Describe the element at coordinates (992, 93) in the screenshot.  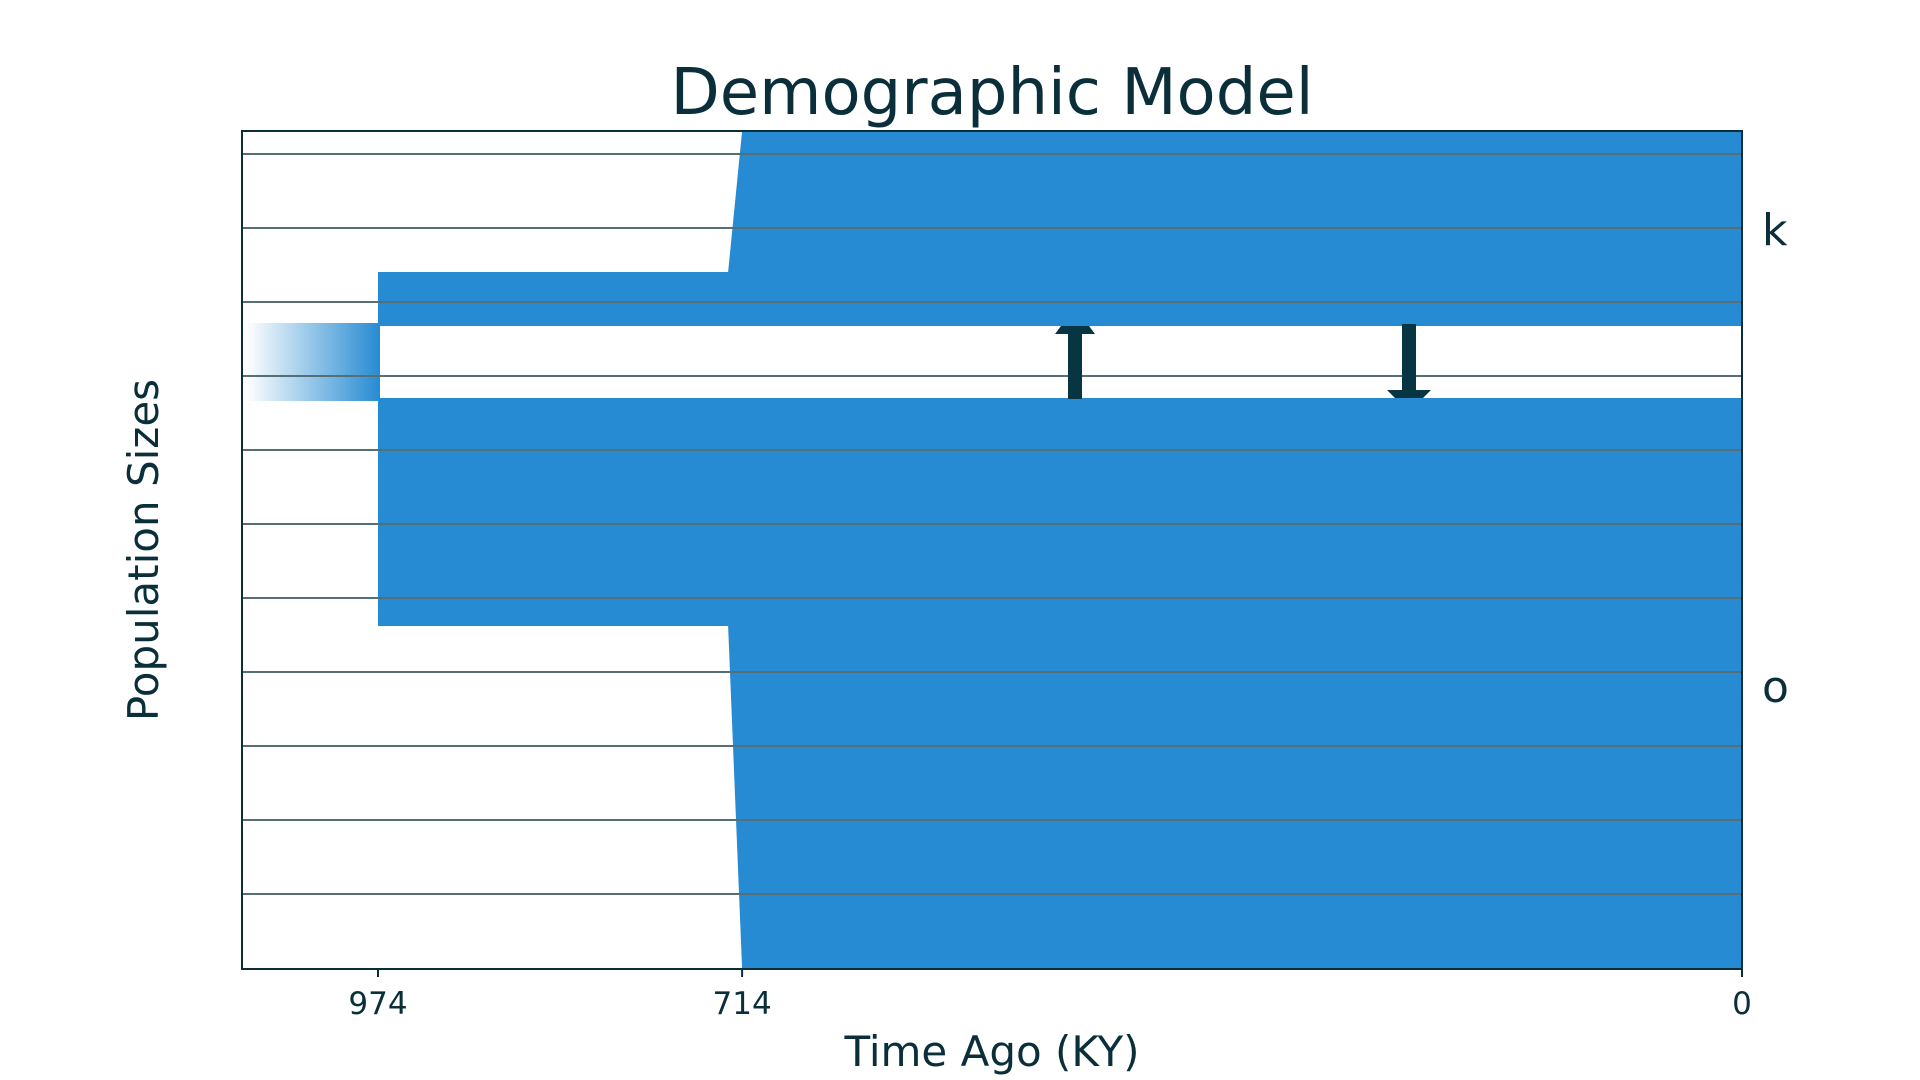
I see `chart-title: Demographic Model` at that location.